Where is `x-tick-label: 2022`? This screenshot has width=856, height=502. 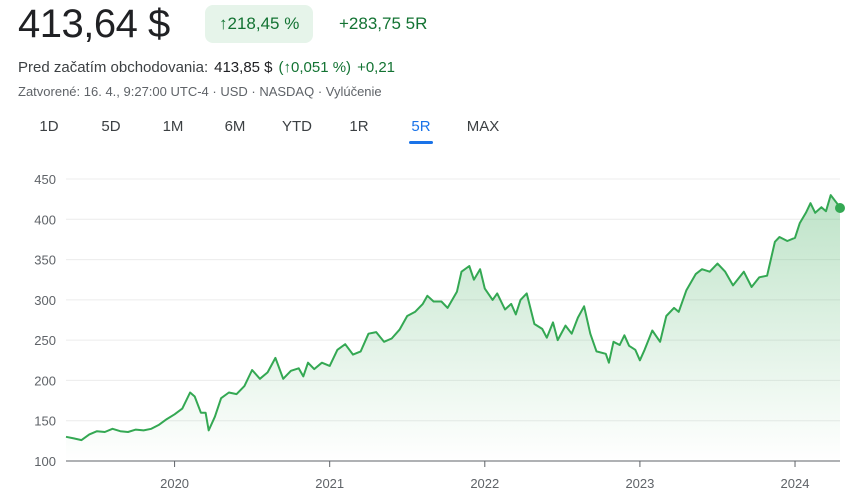
x-tick-label: 2022 is located at coordinates (484, 483).